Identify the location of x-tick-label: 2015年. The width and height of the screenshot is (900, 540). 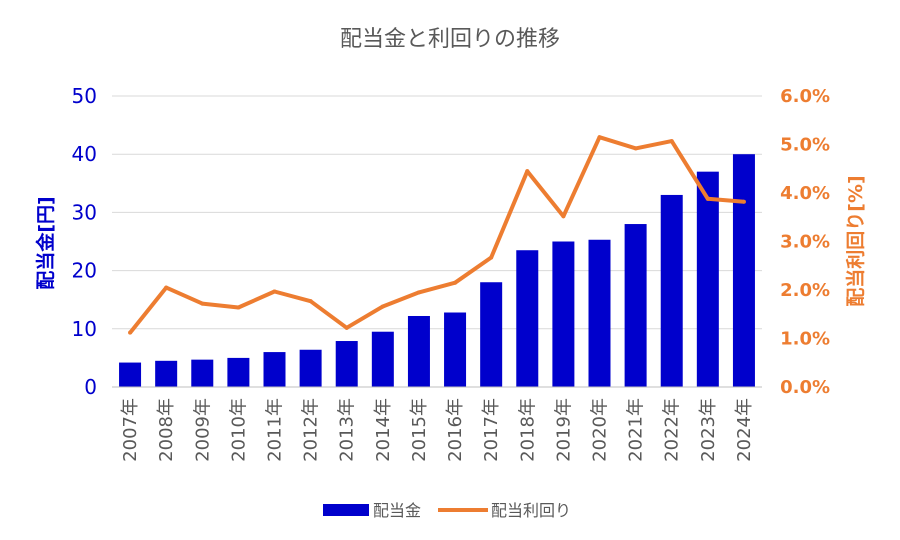
(419, 430).